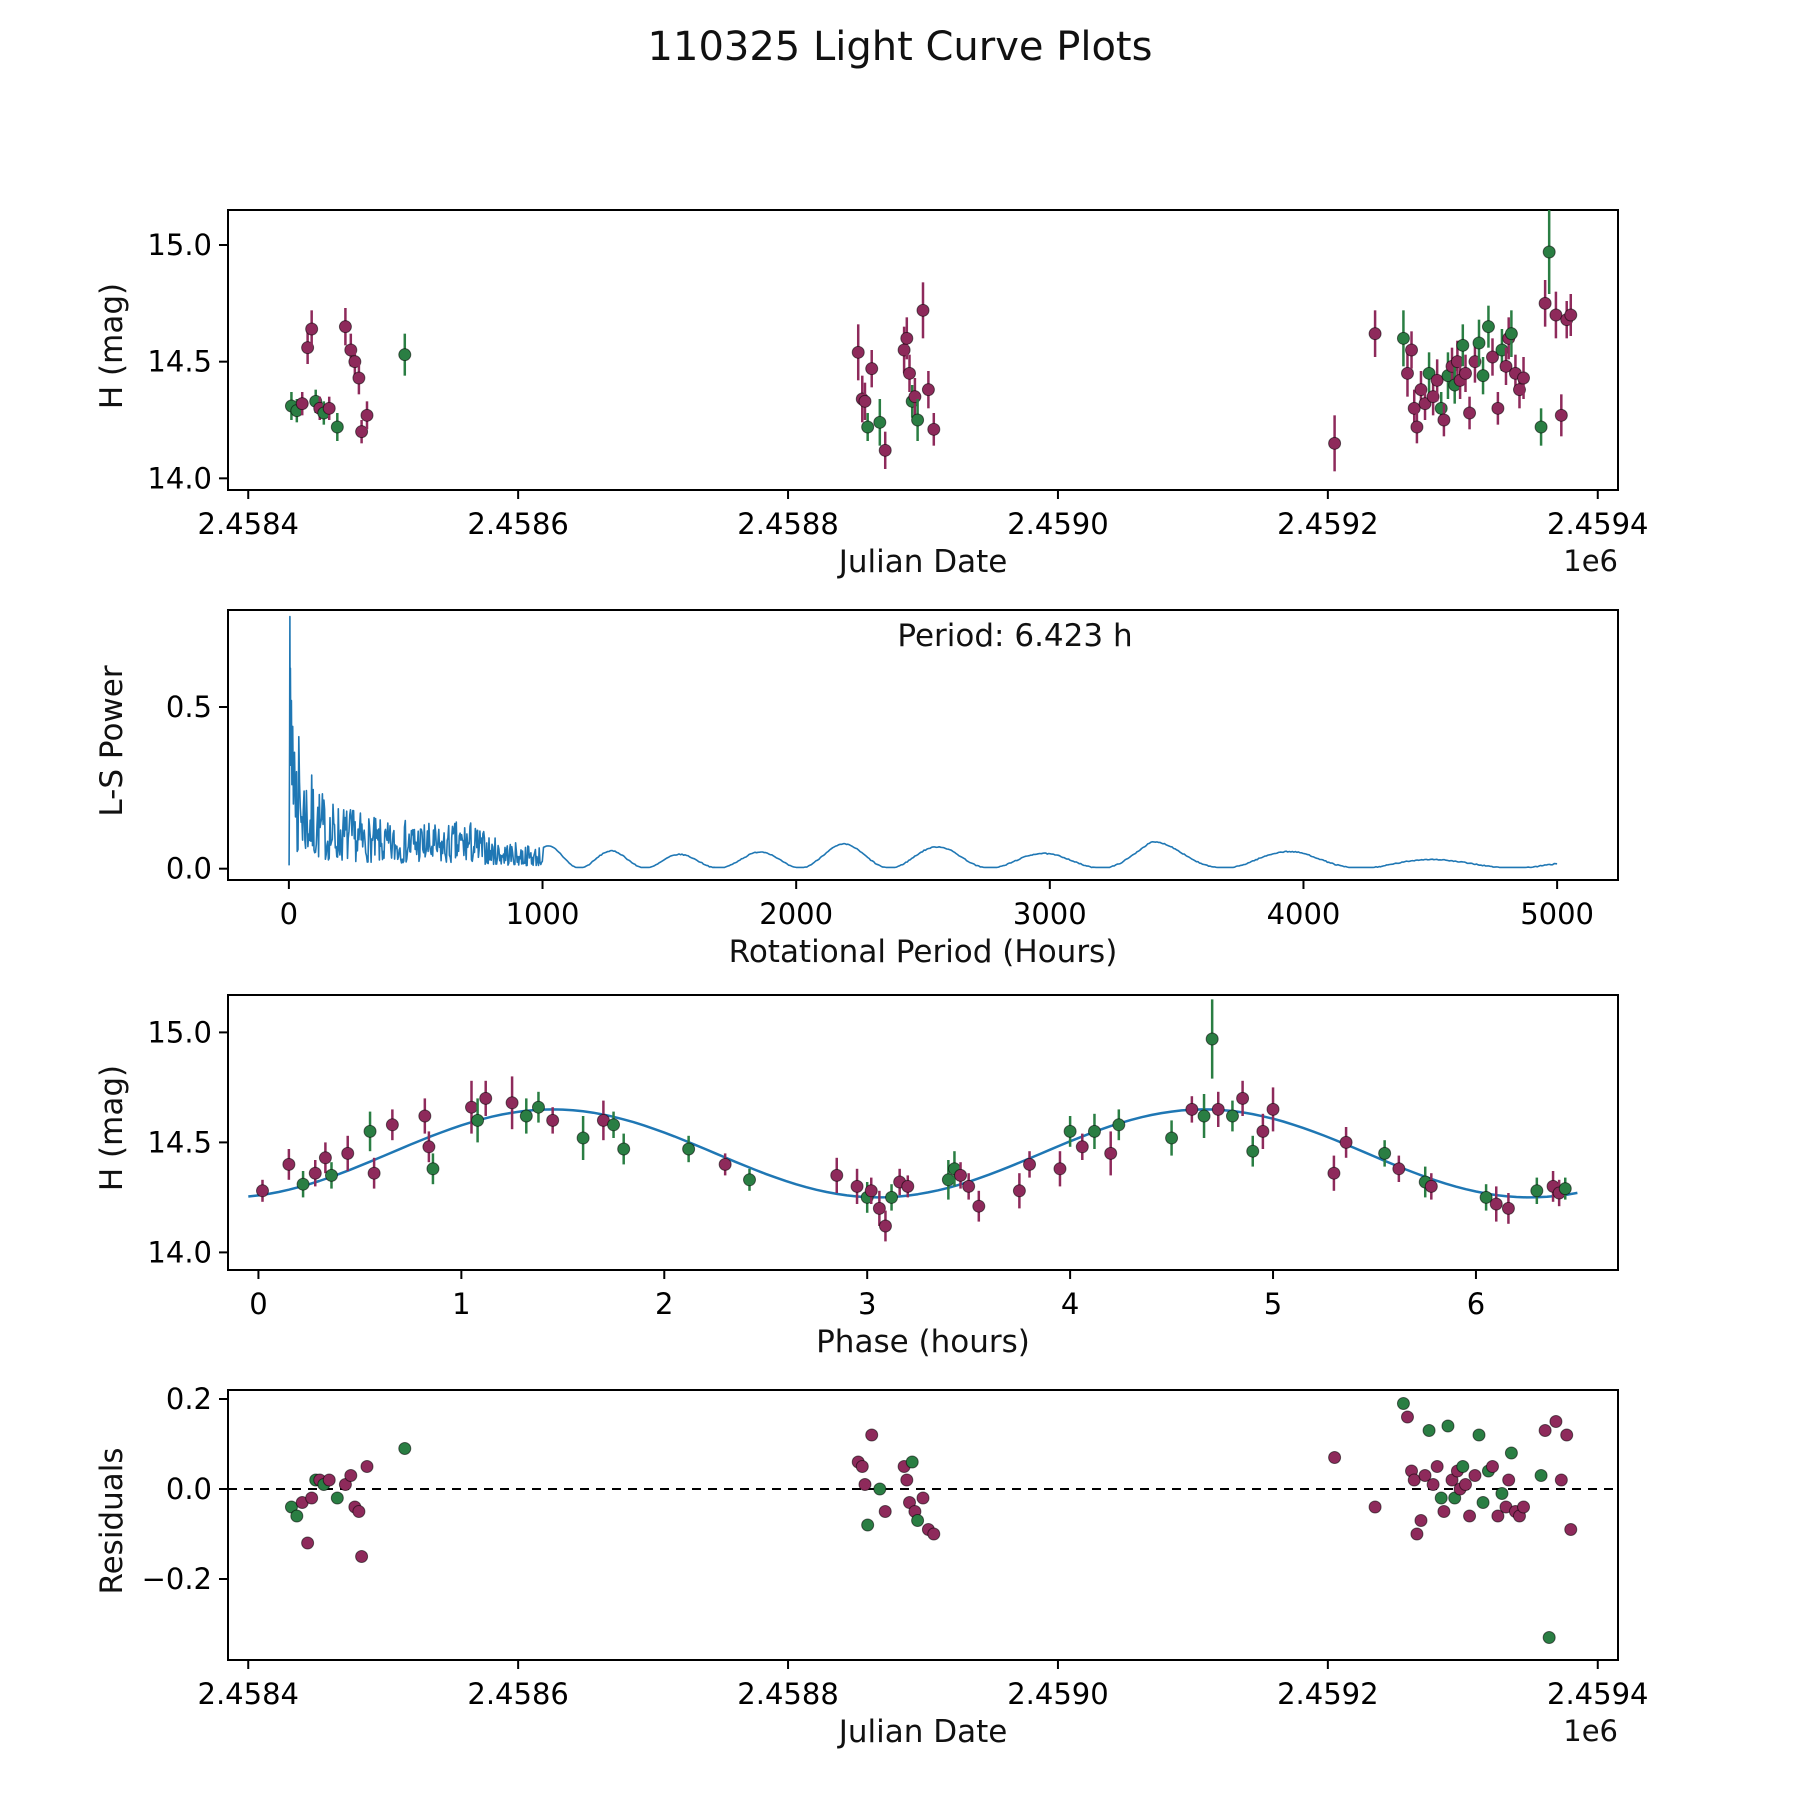  What do you see at coordinates (248, 524) in the screenshot?
I see `x-tick-label: 2.4584` at bounding box center [248, 524].